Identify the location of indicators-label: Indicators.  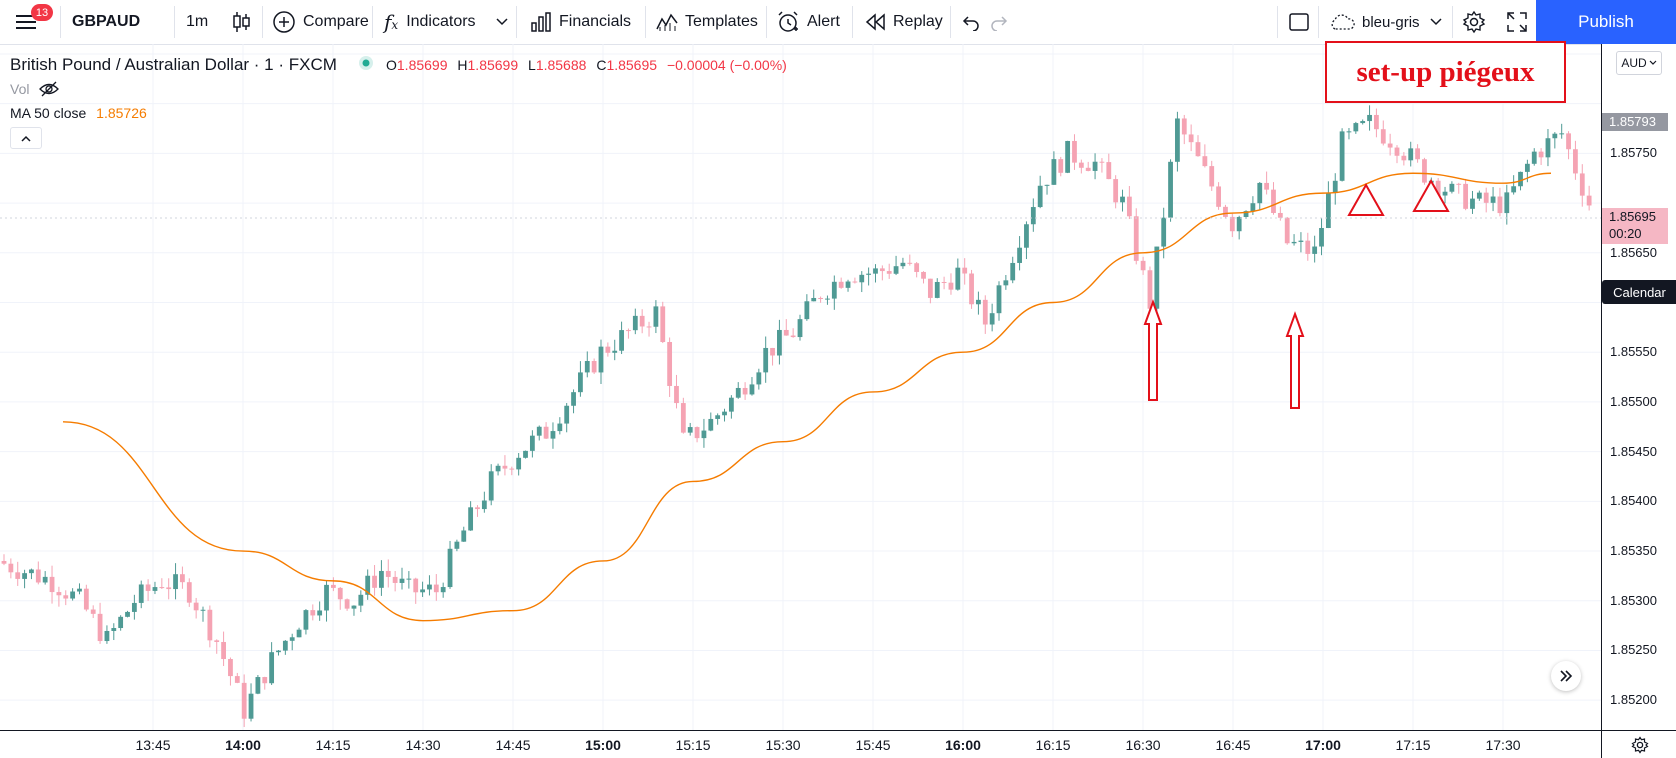
(441, 21).